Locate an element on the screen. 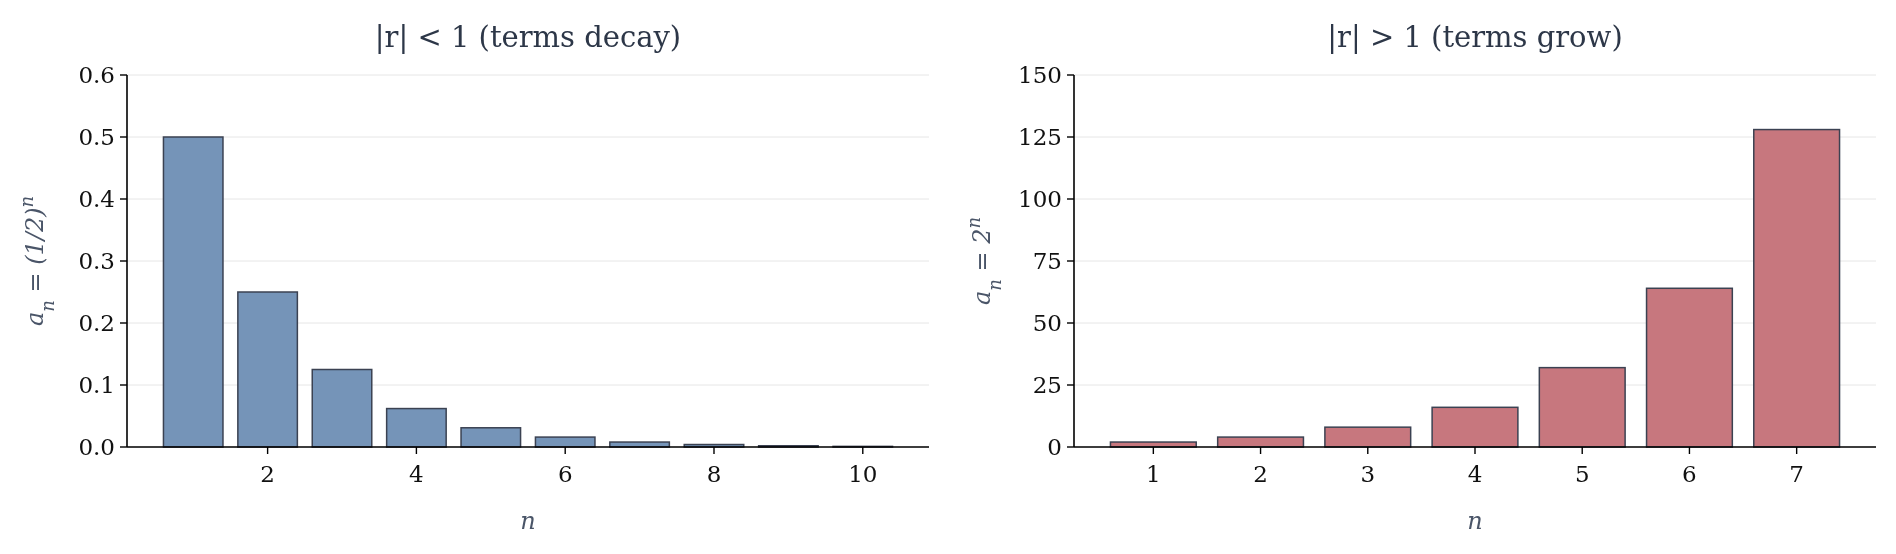 Image resolution: width=1896 pixels, height=554 pixels. y-tick-label: 100 is located at coordinates (1040, 199).